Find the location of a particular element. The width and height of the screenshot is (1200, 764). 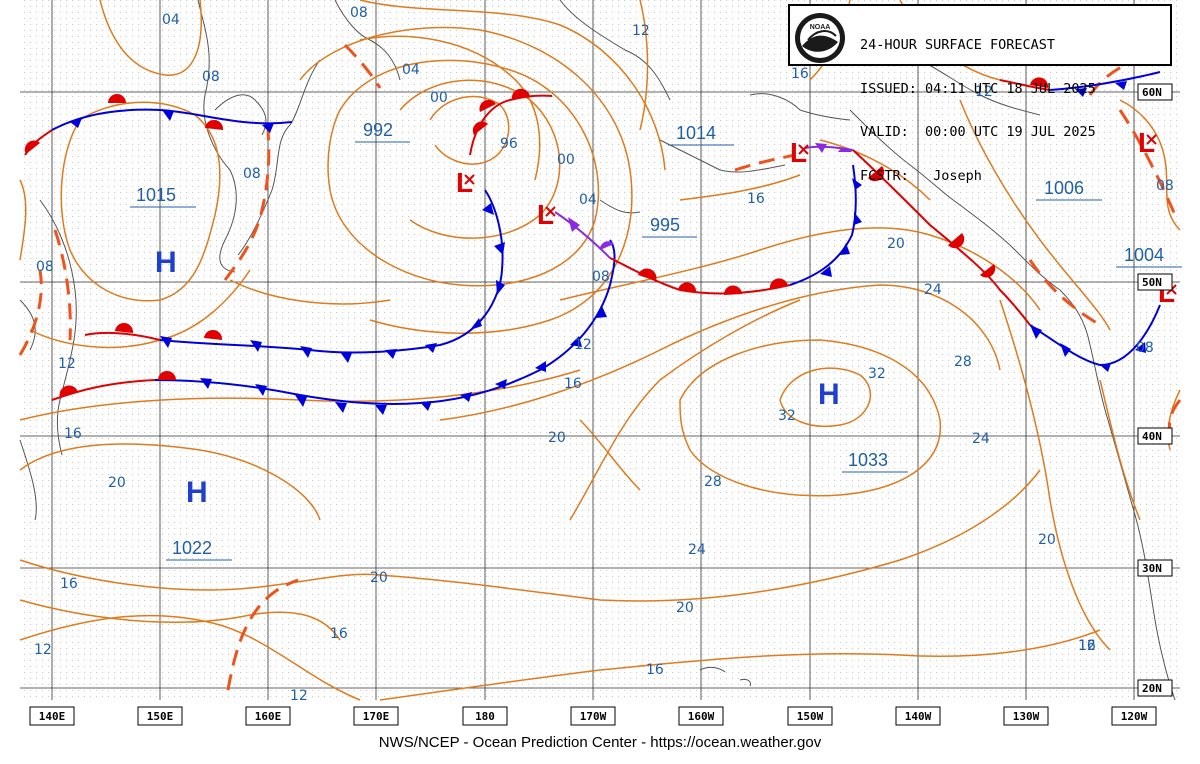

lon-label: 170E is located at coordinates (376, 716).